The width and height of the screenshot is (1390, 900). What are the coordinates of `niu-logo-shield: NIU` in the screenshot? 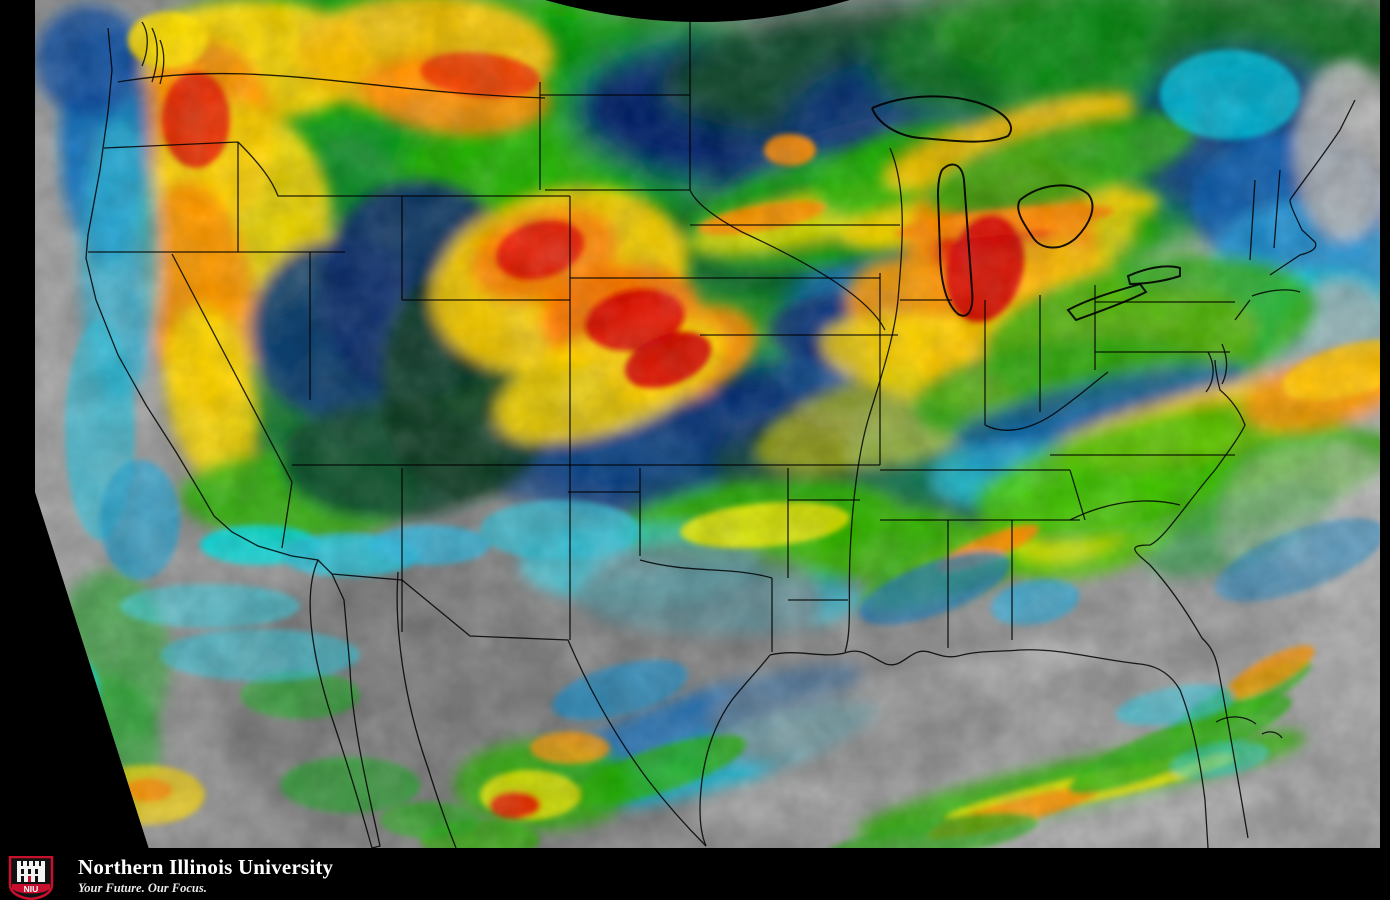 It's located at (31, 878).